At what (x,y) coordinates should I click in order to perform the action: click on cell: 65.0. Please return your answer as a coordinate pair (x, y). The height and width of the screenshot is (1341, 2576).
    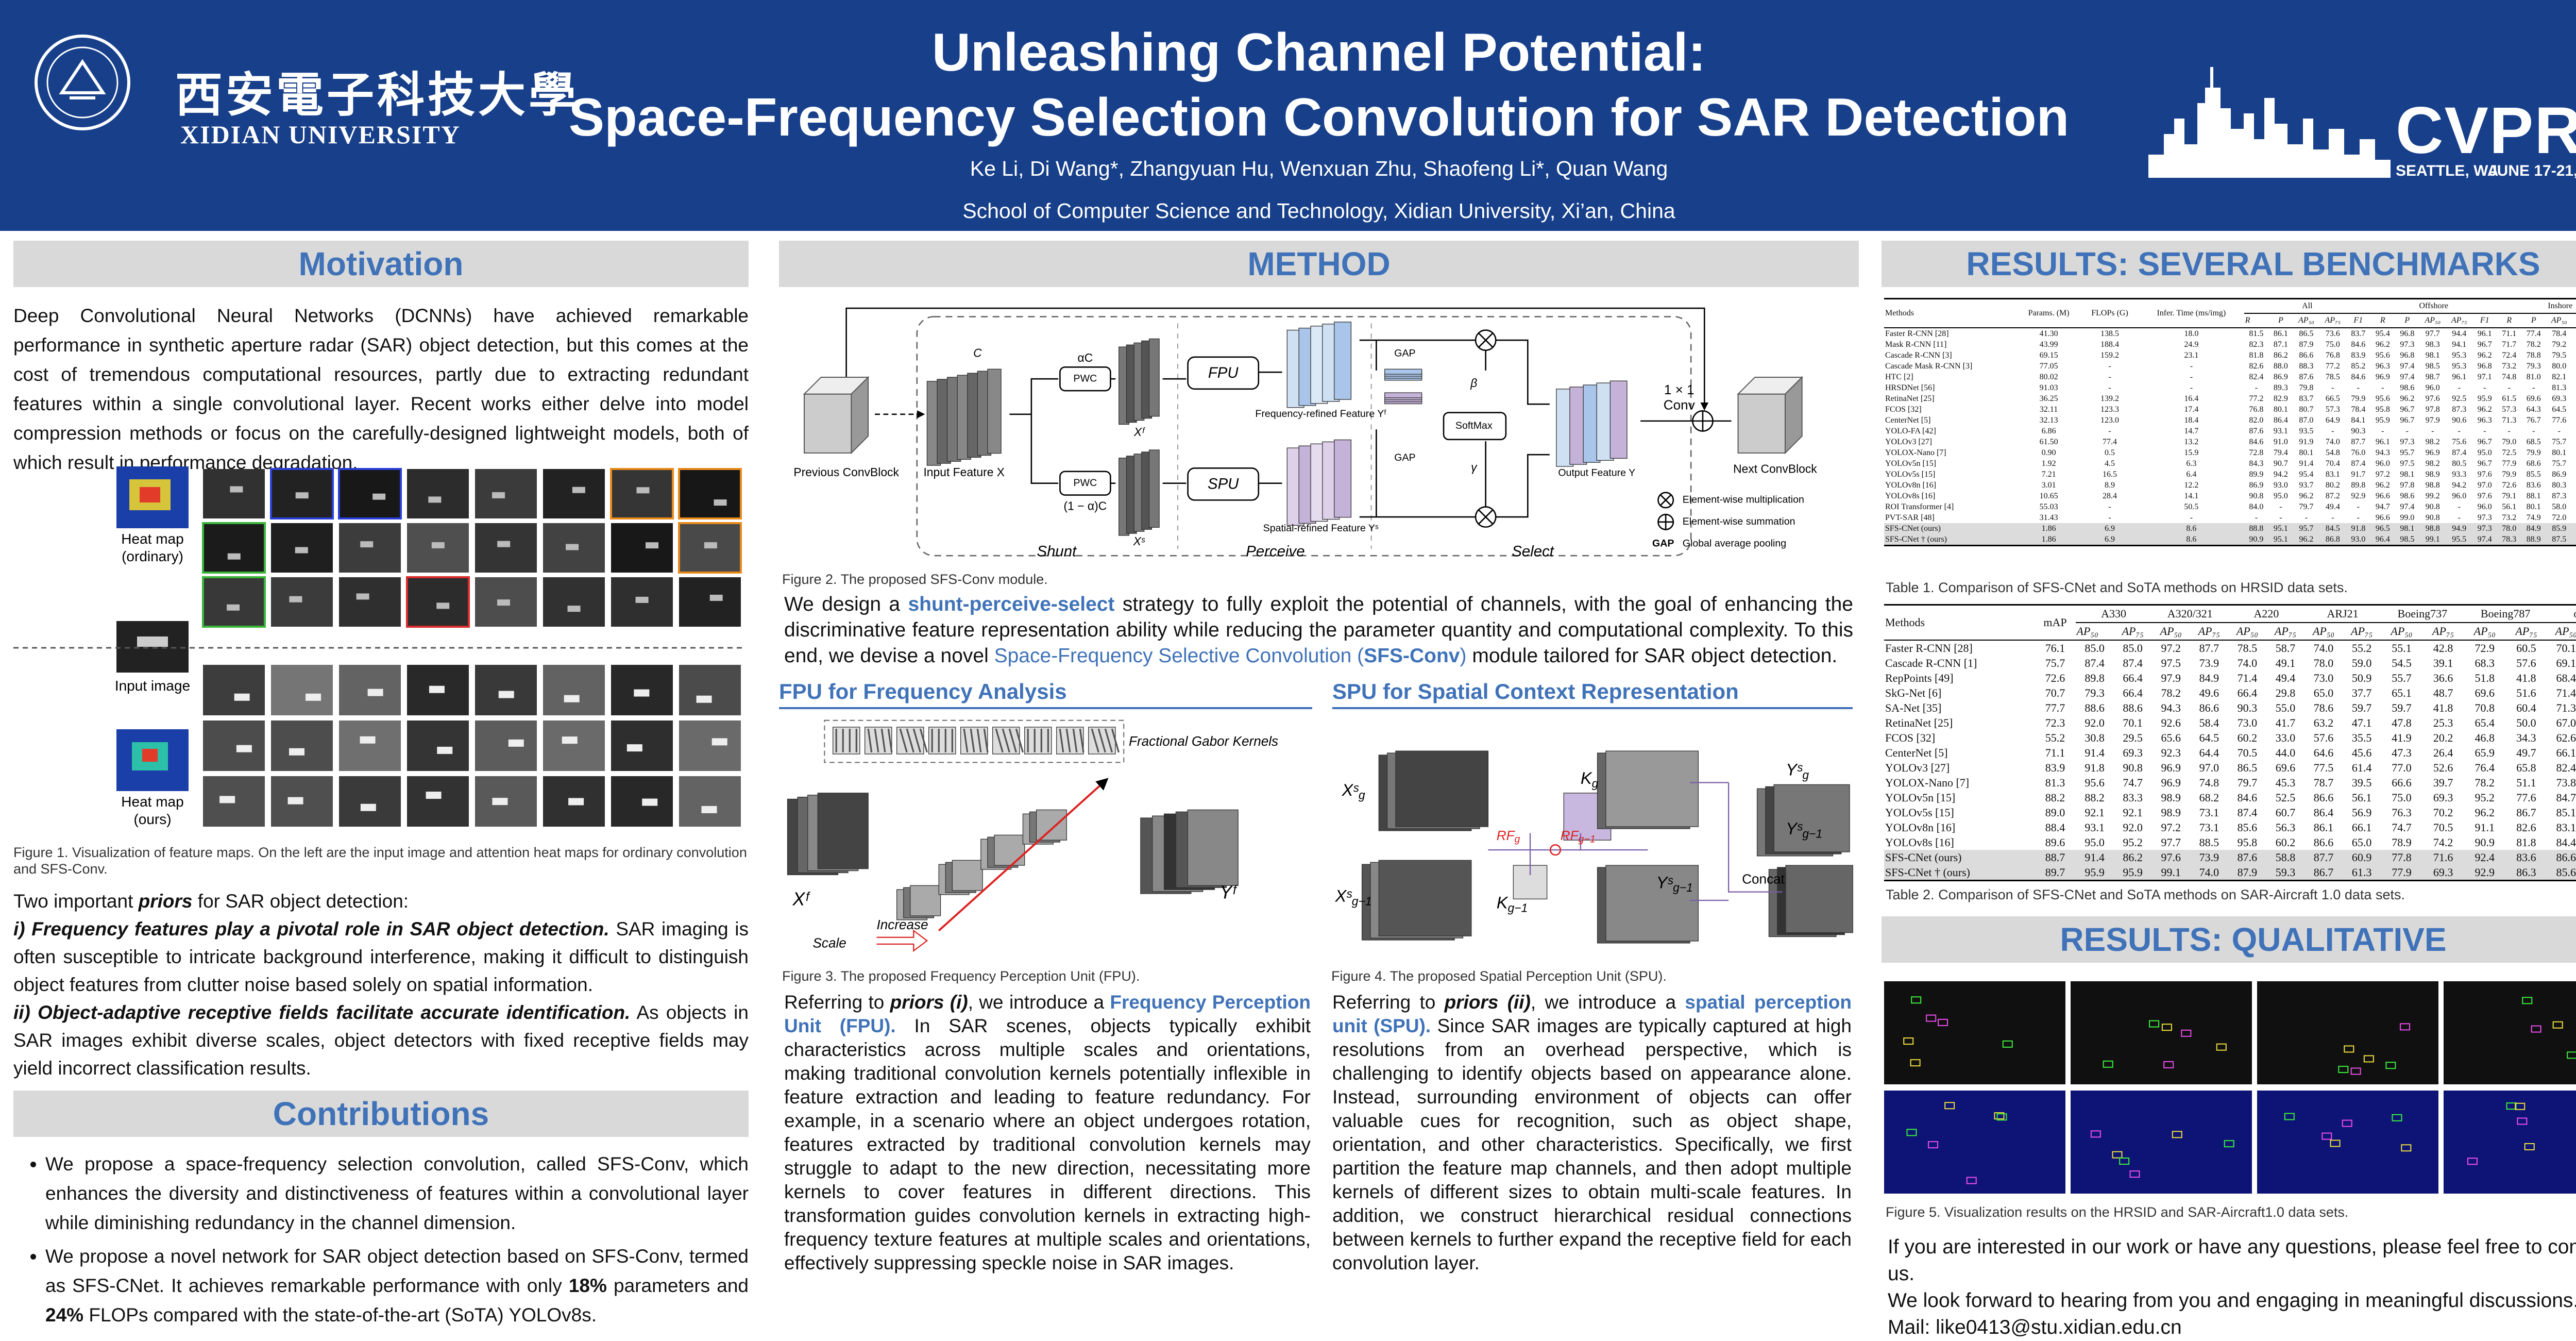
    Looking at the image, I should click on (2362, 843).